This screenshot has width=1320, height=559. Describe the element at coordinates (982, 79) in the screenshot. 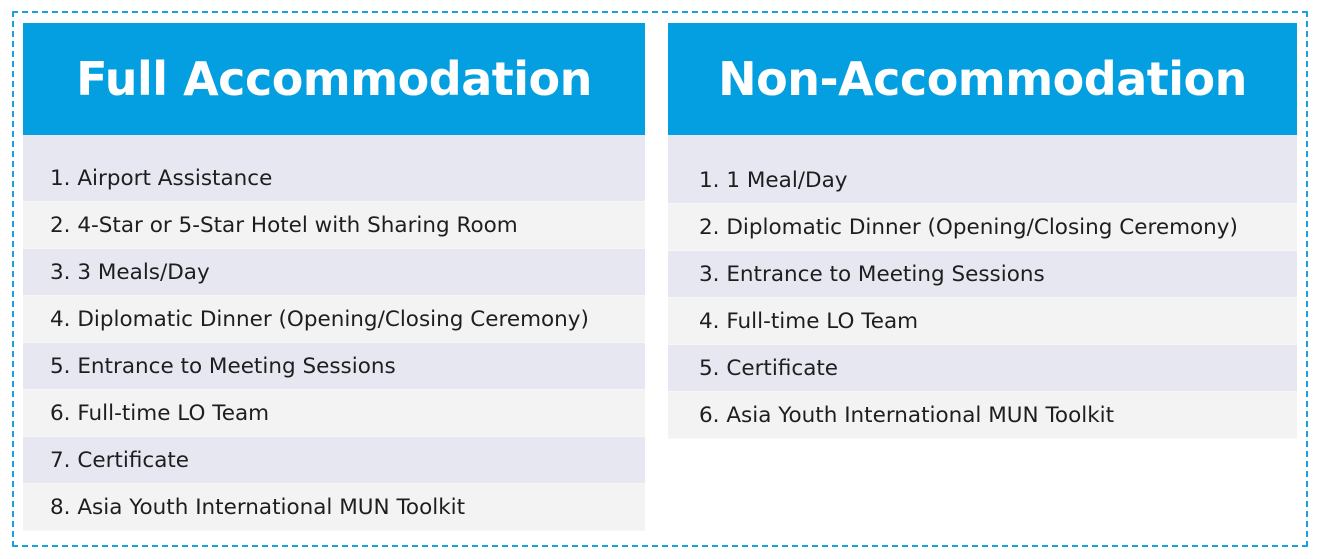

I see `non-accommodation-title: Non-Accommodation` at that location.